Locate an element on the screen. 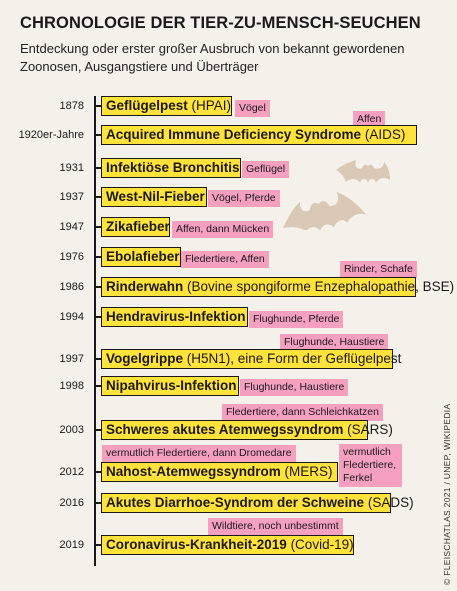 The width and height of the screenshot is (457, 591). timeline-year: 1937 is located at coordinates (71, 197).